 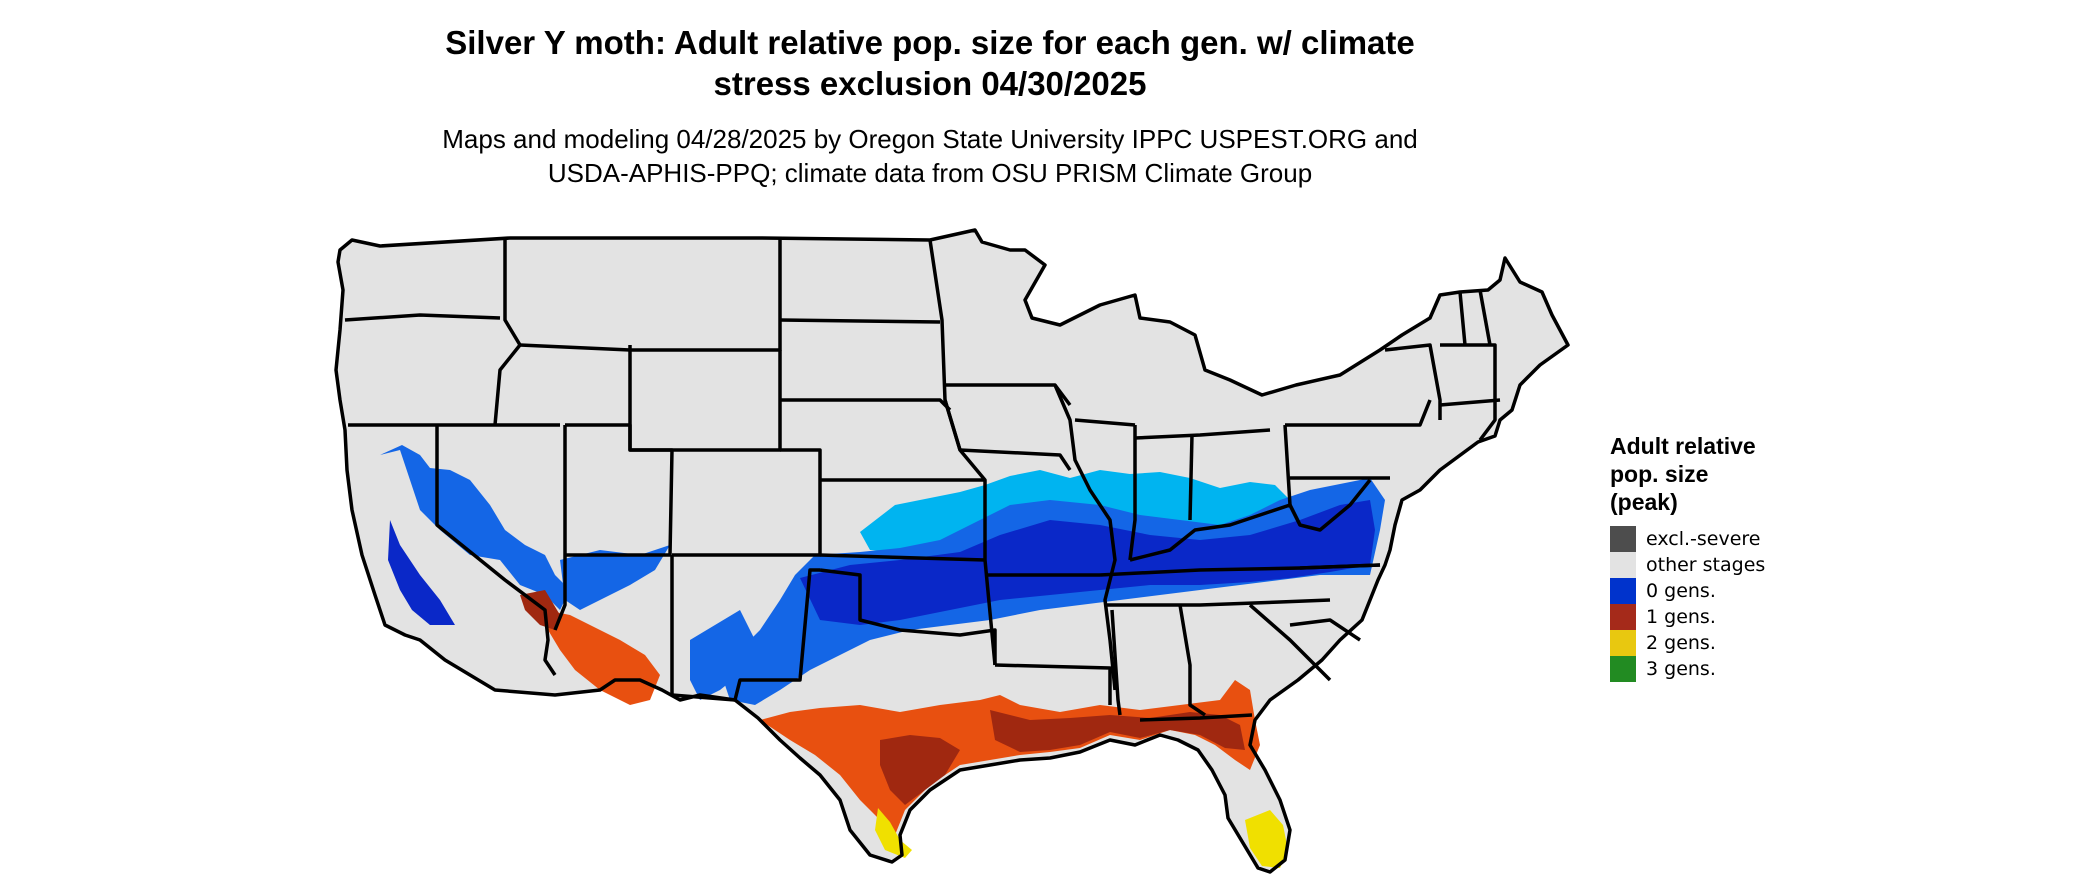 What do you see at coordinates (615, 577) in the screenshot?
I see `zone-az-blue` at bounding box center [615, 577].